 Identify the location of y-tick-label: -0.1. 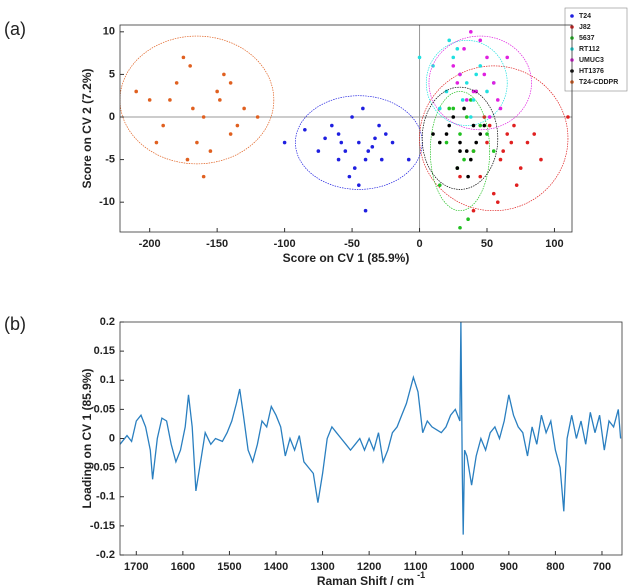
(105, 497).